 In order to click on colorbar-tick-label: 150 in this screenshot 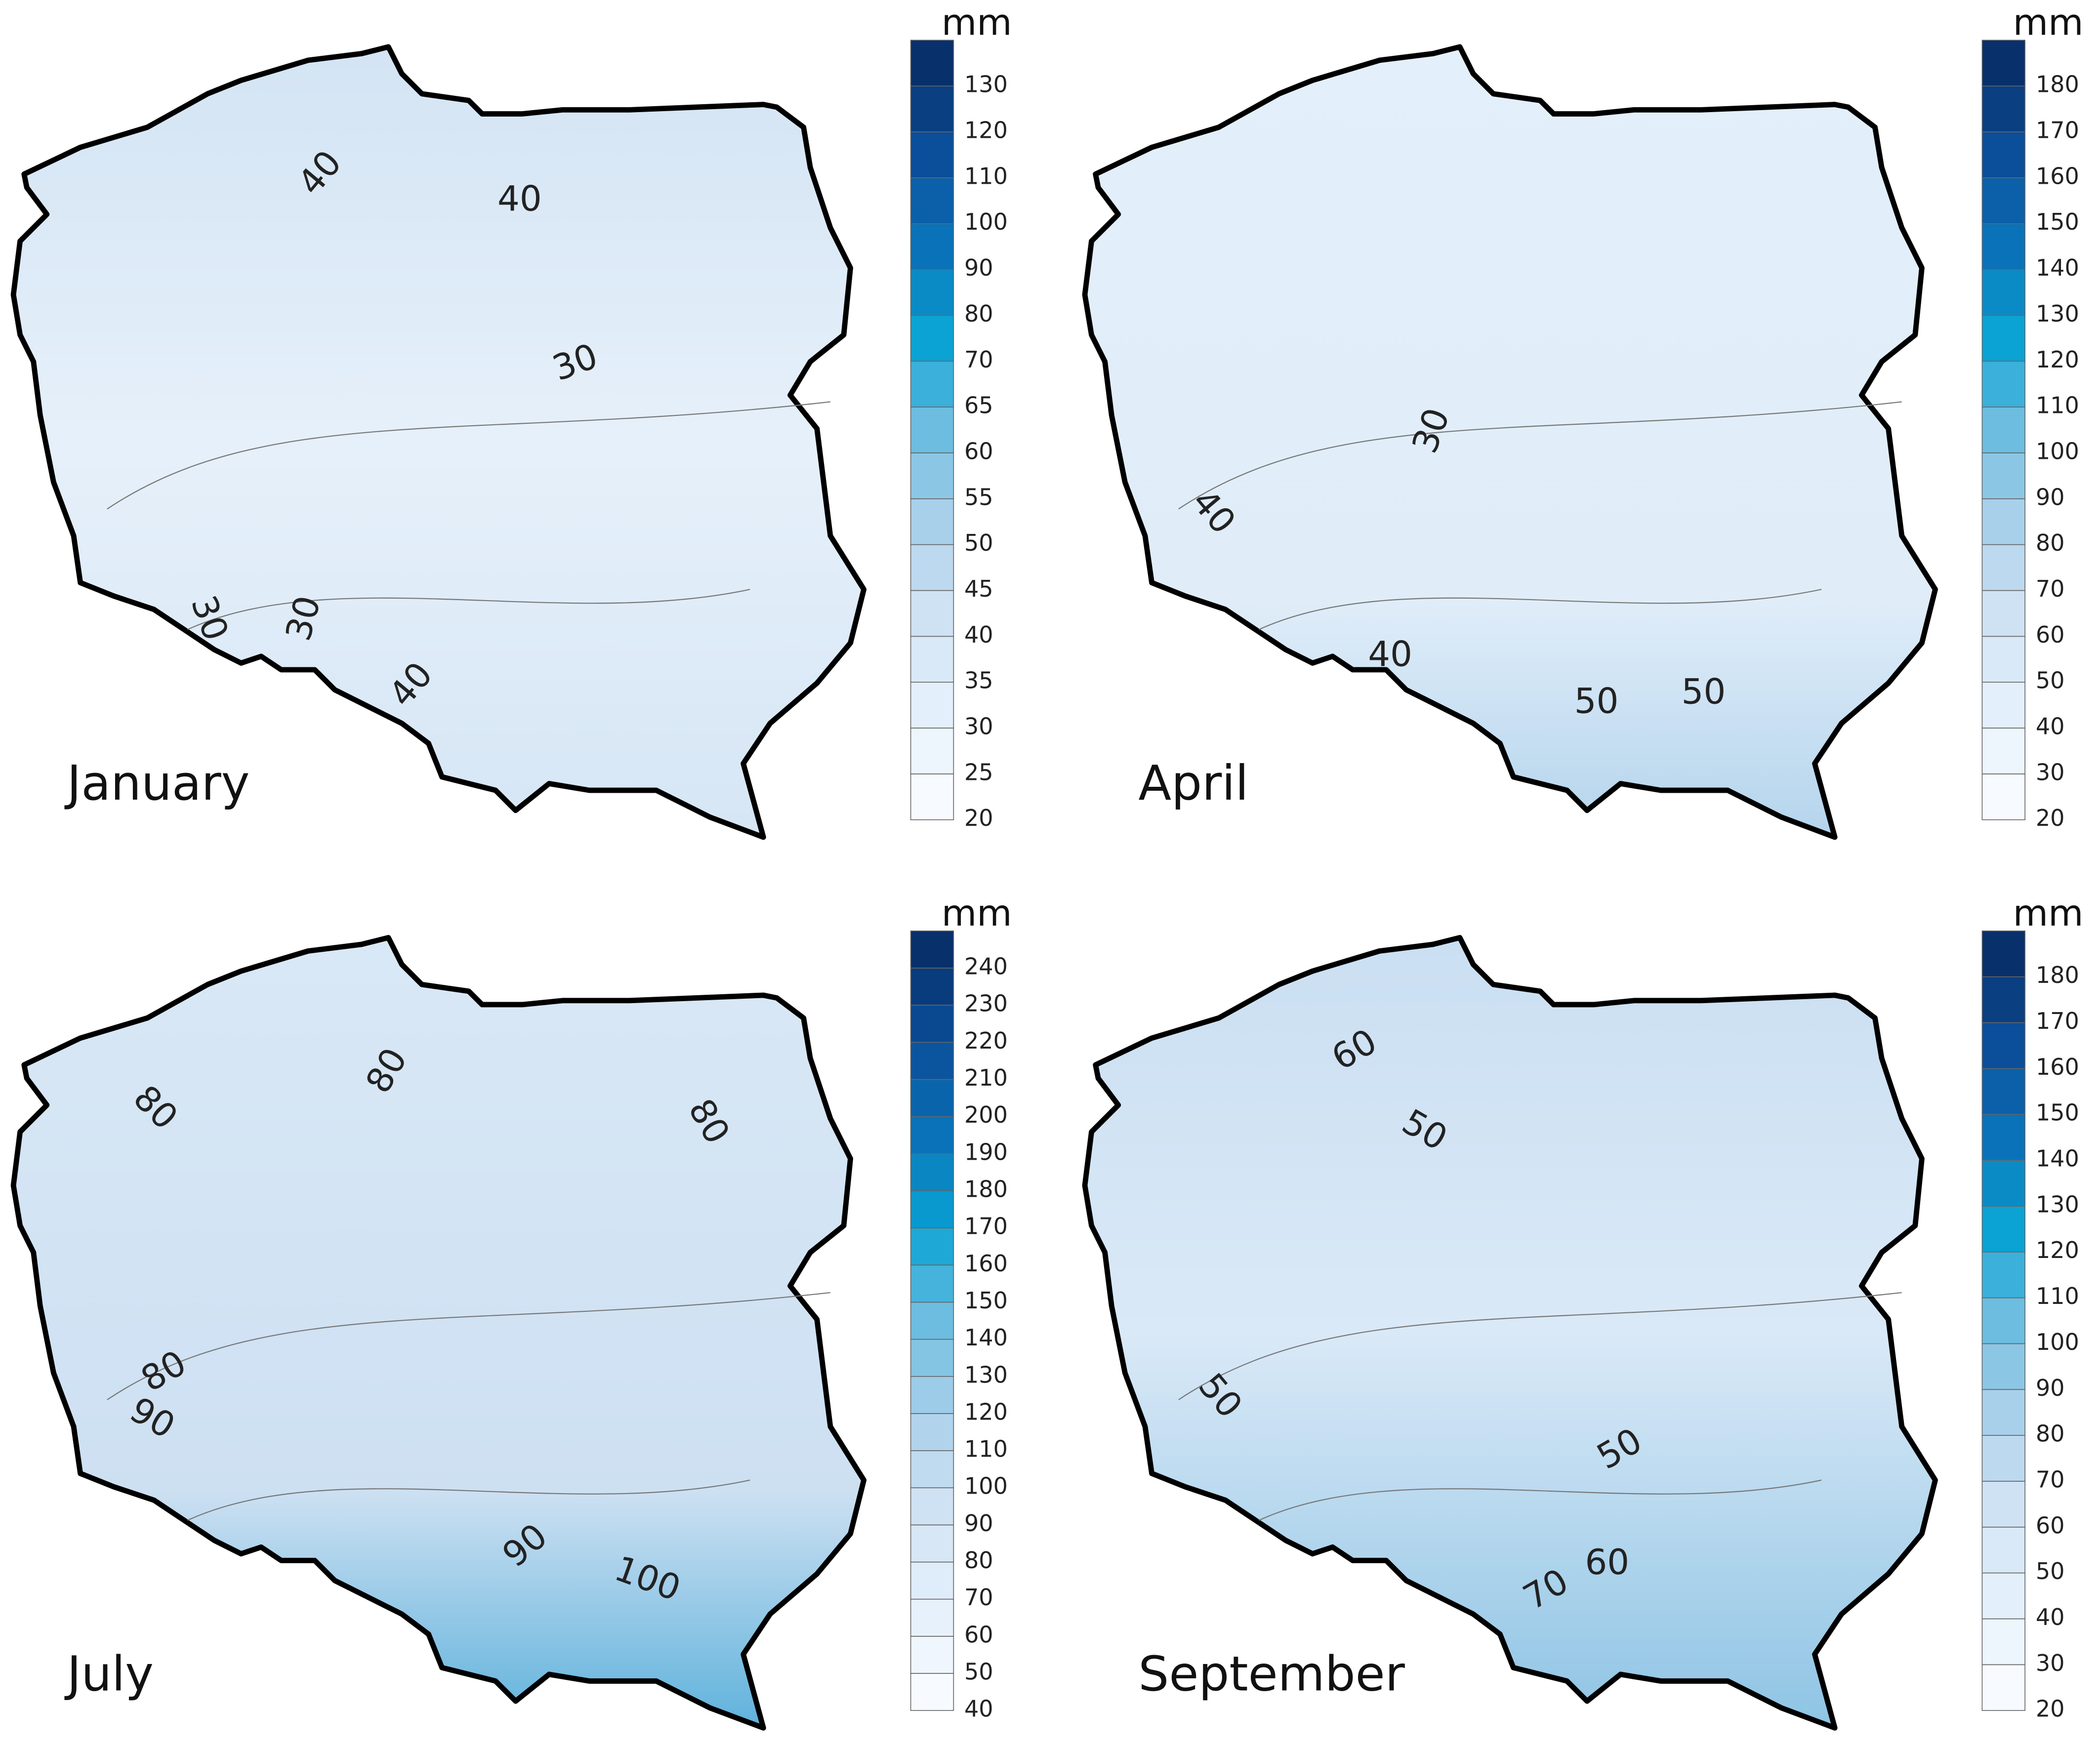, I will do `click(2058, 1112)`.